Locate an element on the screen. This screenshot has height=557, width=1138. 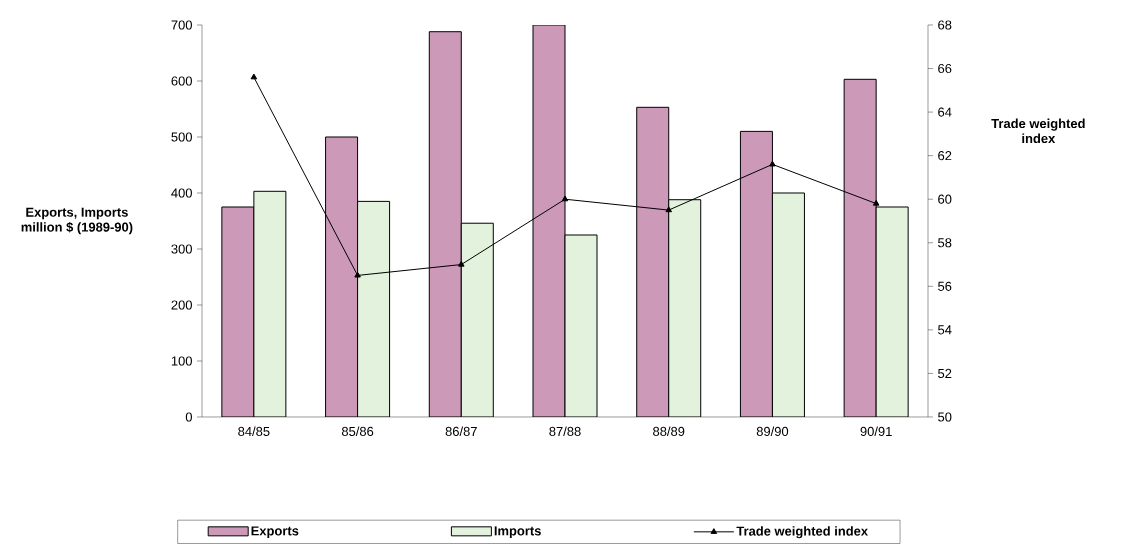
x-tick-label: 90/91 is located at coordinates (876, 431).